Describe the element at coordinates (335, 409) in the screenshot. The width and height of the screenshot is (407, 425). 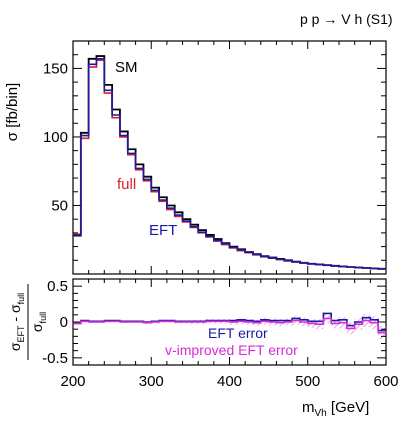
I see `x-axis-label: mVh [GeV]` at that location.